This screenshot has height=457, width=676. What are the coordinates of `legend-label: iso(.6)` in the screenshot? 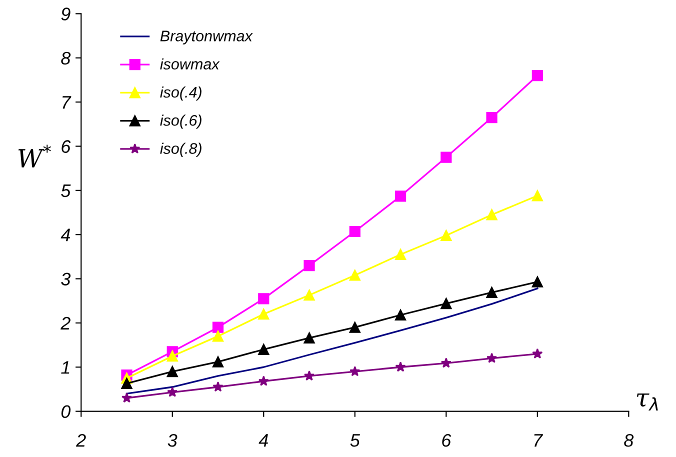 It's located at (181, 121).